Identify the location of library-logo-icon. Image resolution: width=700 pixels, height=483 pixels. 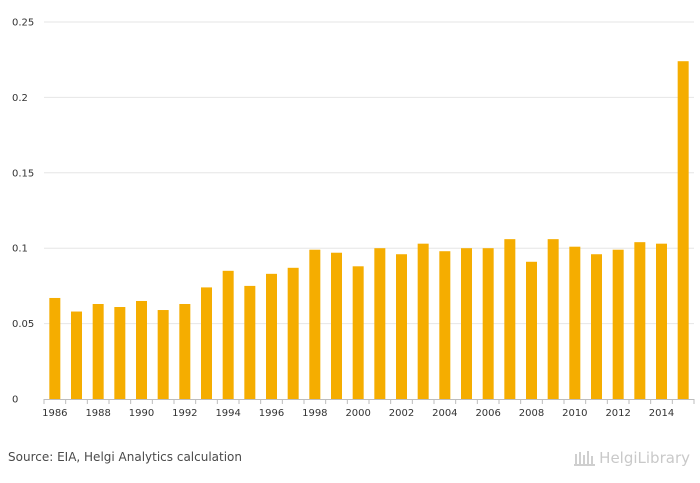
(585, 458).